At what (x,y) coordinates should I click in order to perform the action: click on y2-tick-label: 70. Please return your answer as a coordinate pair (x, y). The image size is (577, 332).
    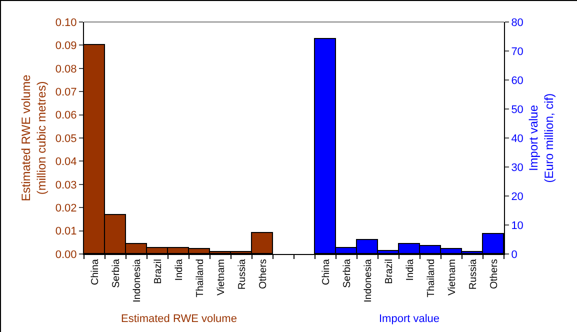
    Looking at the image, I should click on (517, 52).